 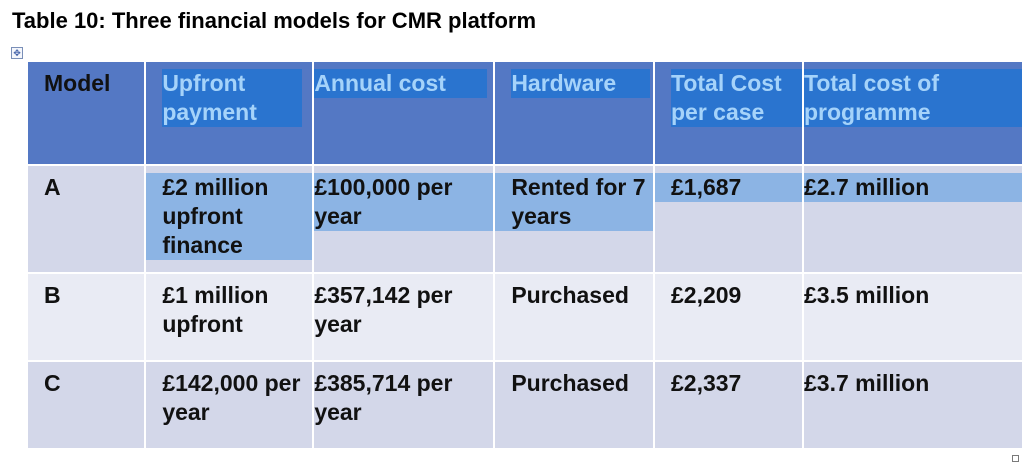 What do you see at coordinates (866, 295) in the screenshot?
I see `total-cost-value: £3.5 million` at bounding box center [866, 295].